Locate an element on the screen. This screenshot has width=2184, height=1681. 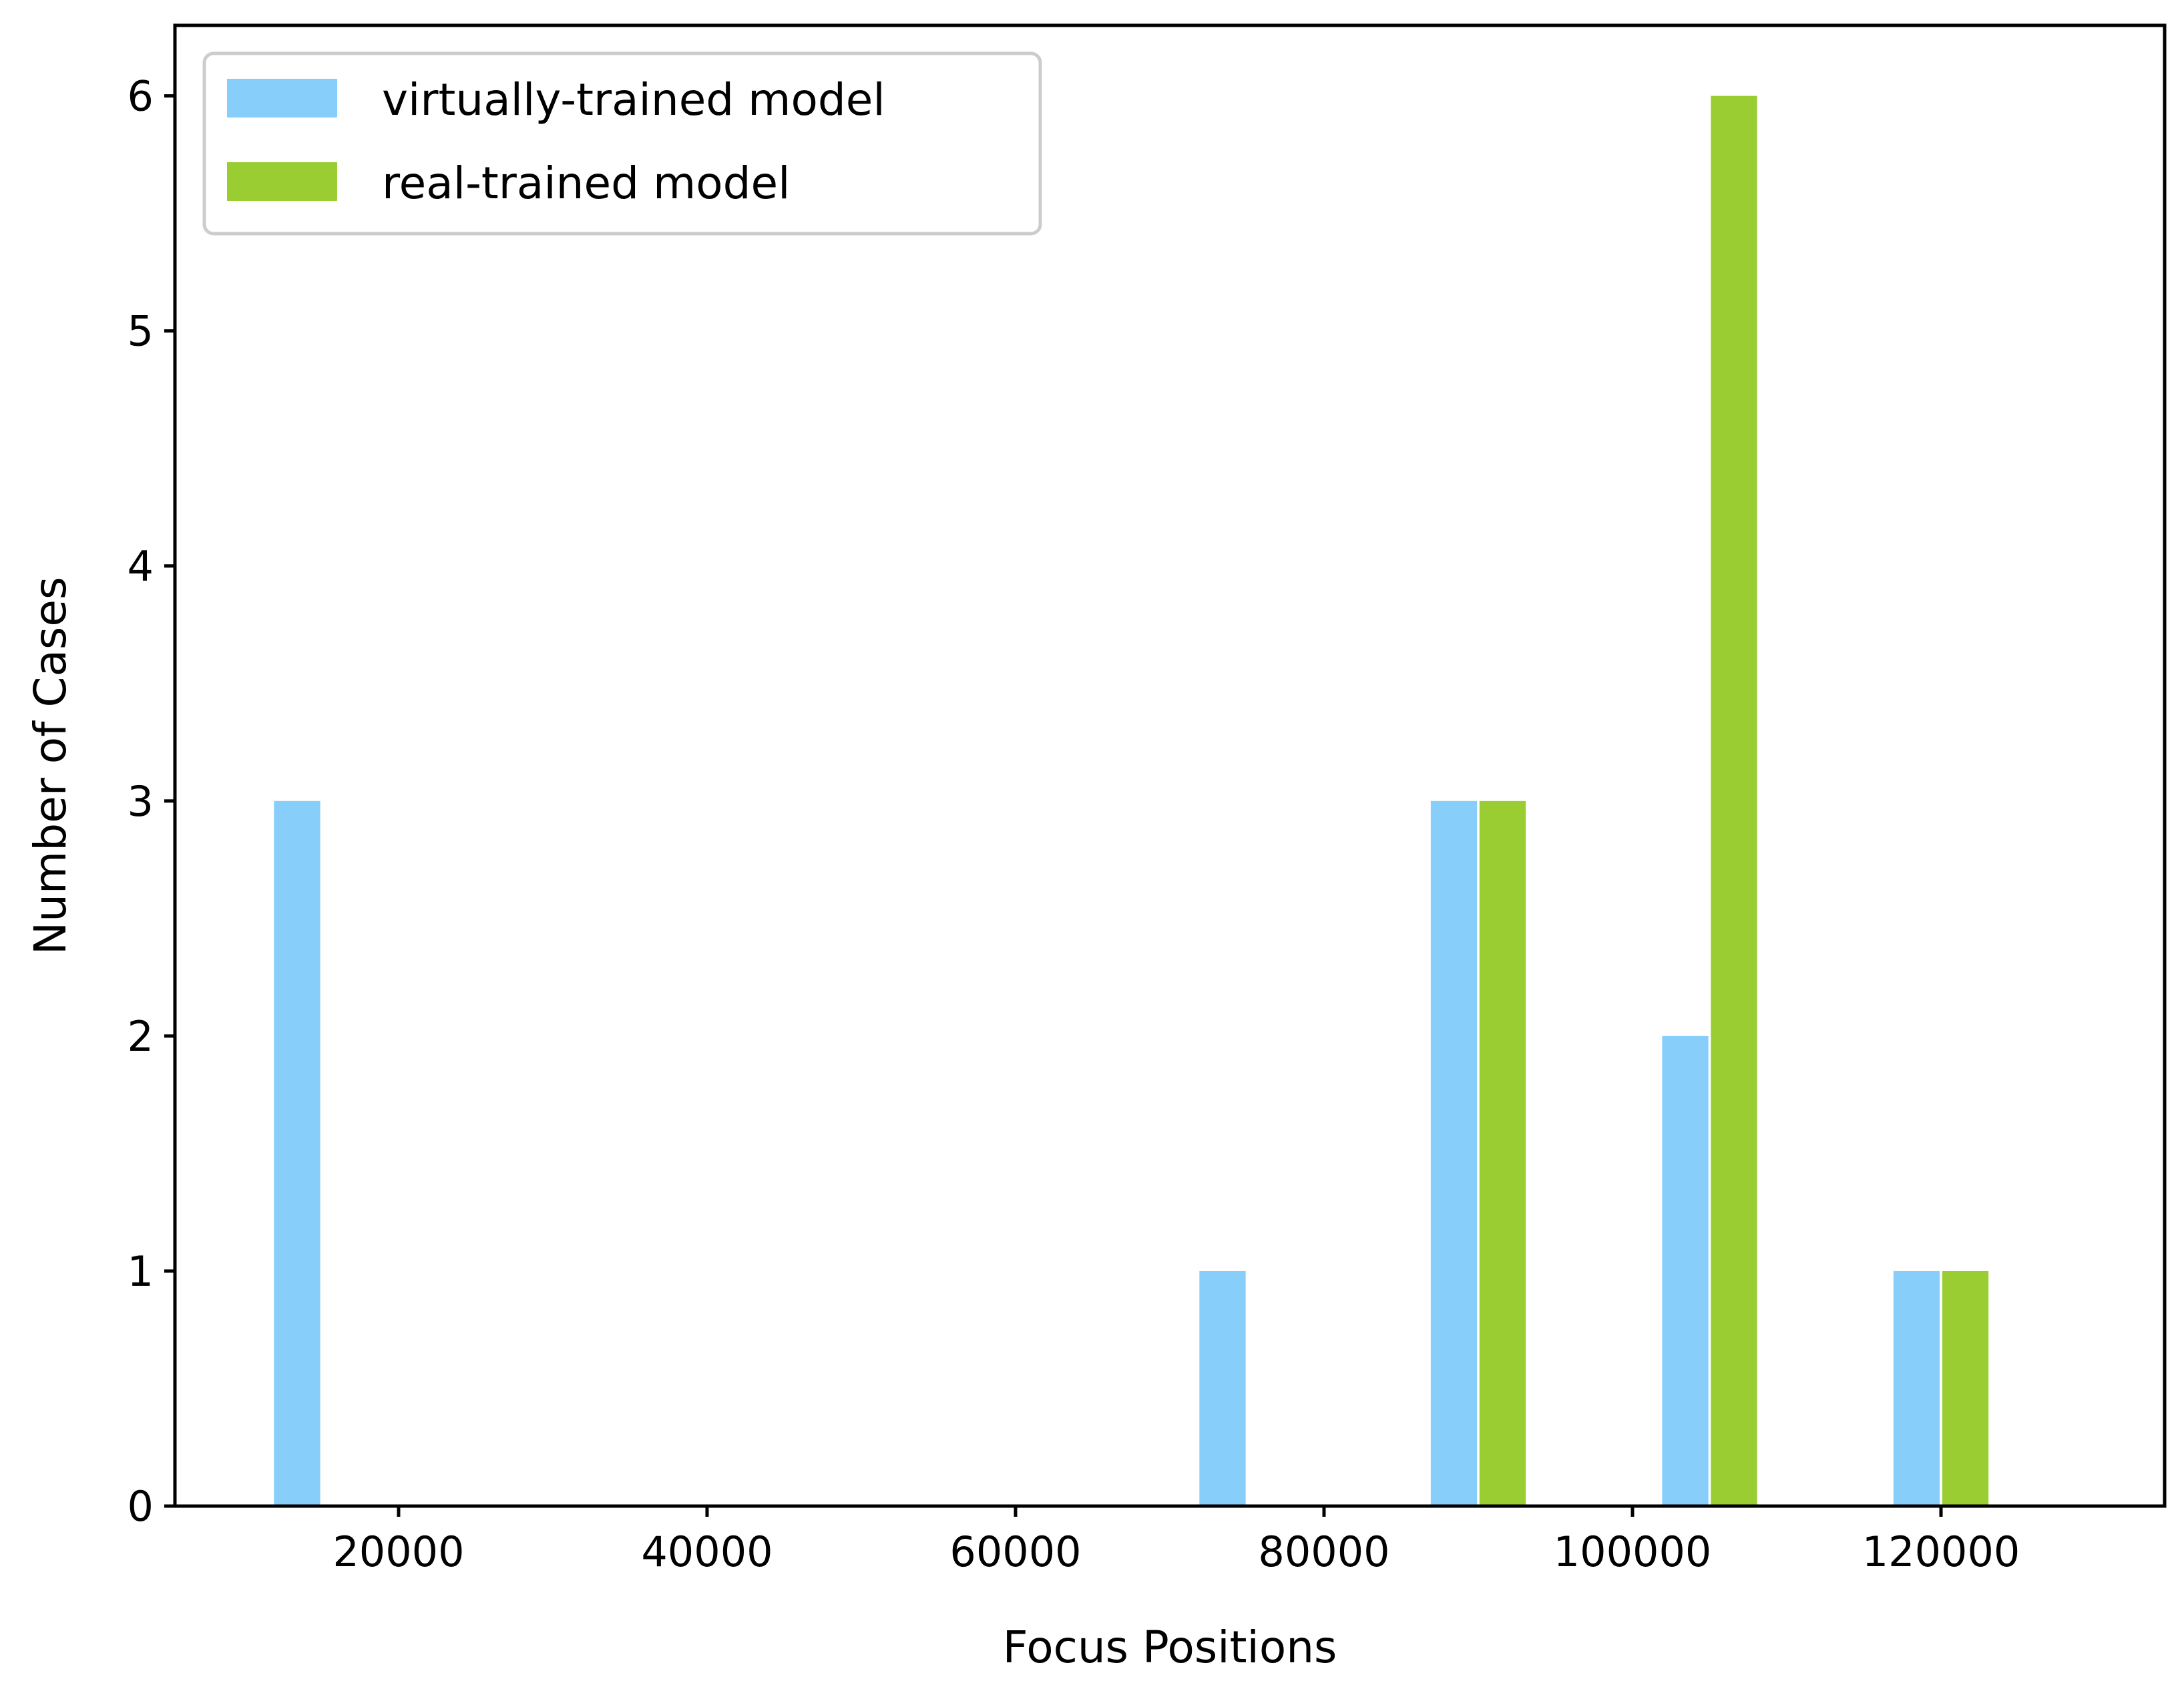
x-tick-label: 120000 is located at coordinates (1941, 1551).